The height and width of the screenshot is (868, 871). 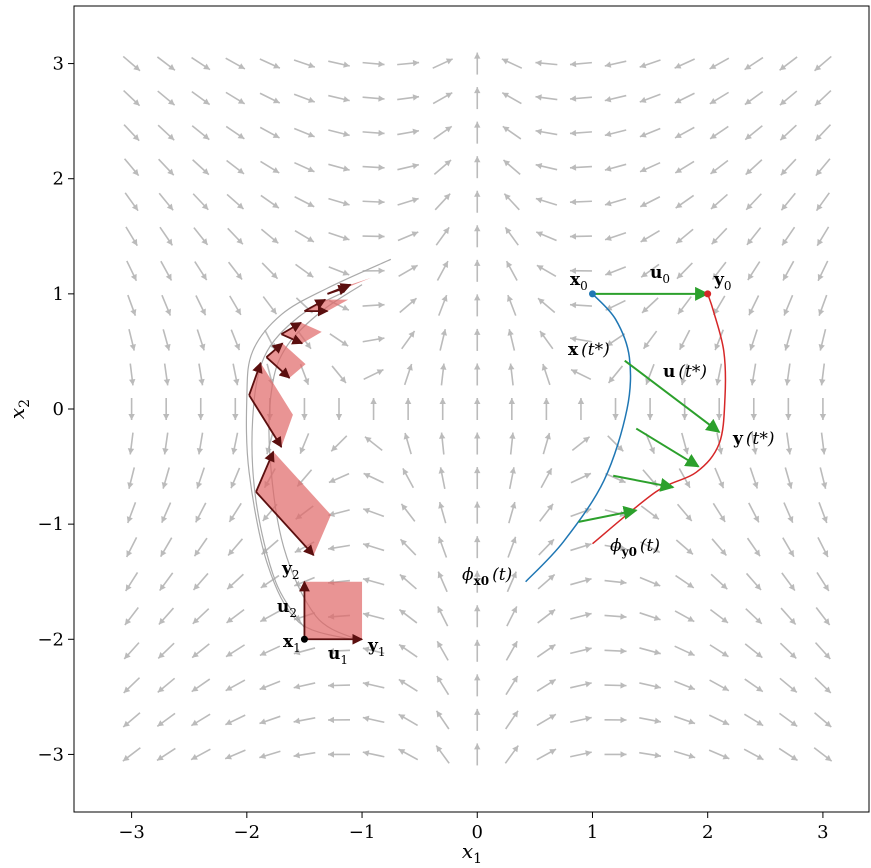 What do you see at coordinates (292, 643) in the screenshot?
I see `label-x1: x1` at bounding box center [292, 643].